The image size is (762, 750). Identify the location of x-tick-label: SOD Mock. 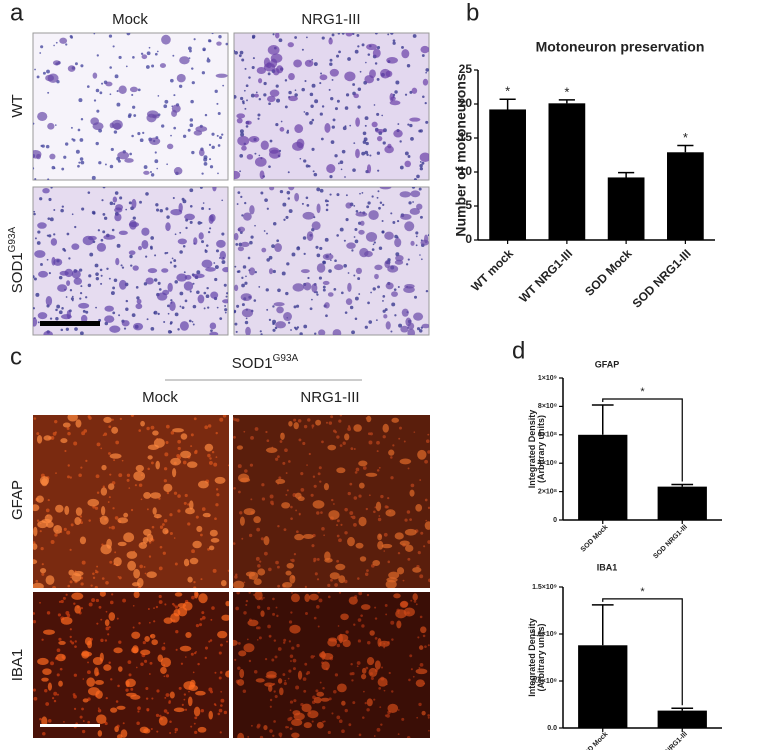
(595, 740).